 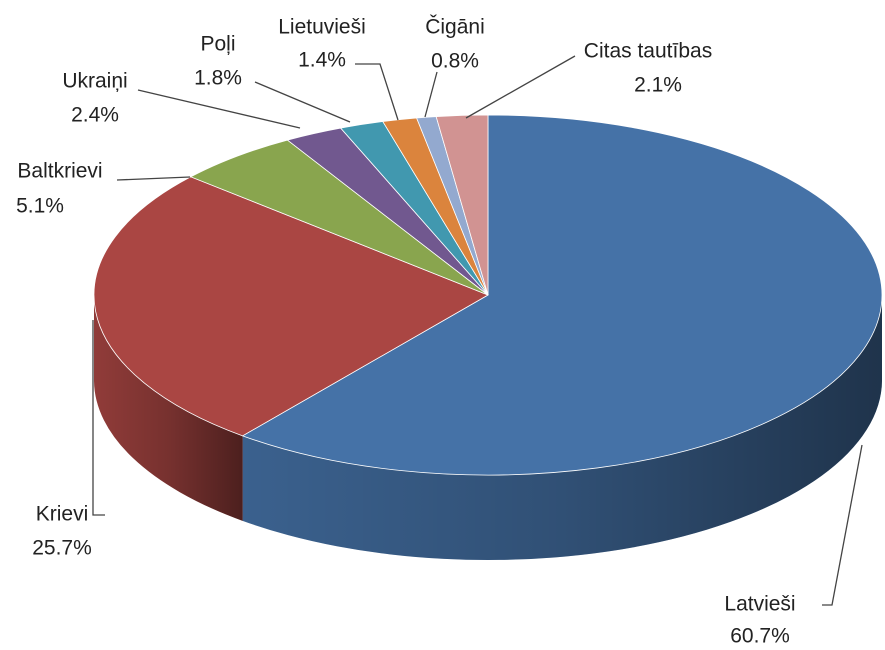 I want to click on slice-label: Latvieši, so click(x=759, y=604).